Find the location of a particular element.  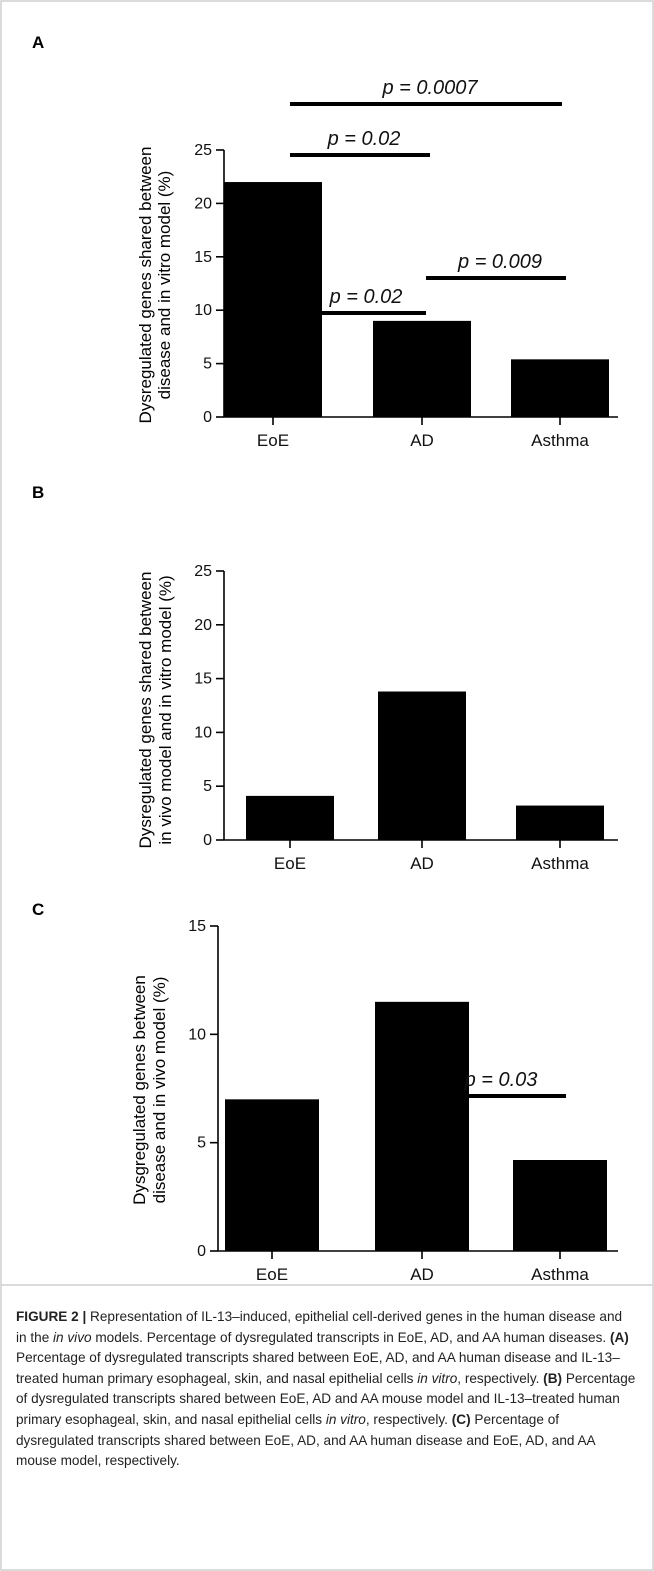

panel-a-y-tick-label: 15 is located at coordinates (203, 257).